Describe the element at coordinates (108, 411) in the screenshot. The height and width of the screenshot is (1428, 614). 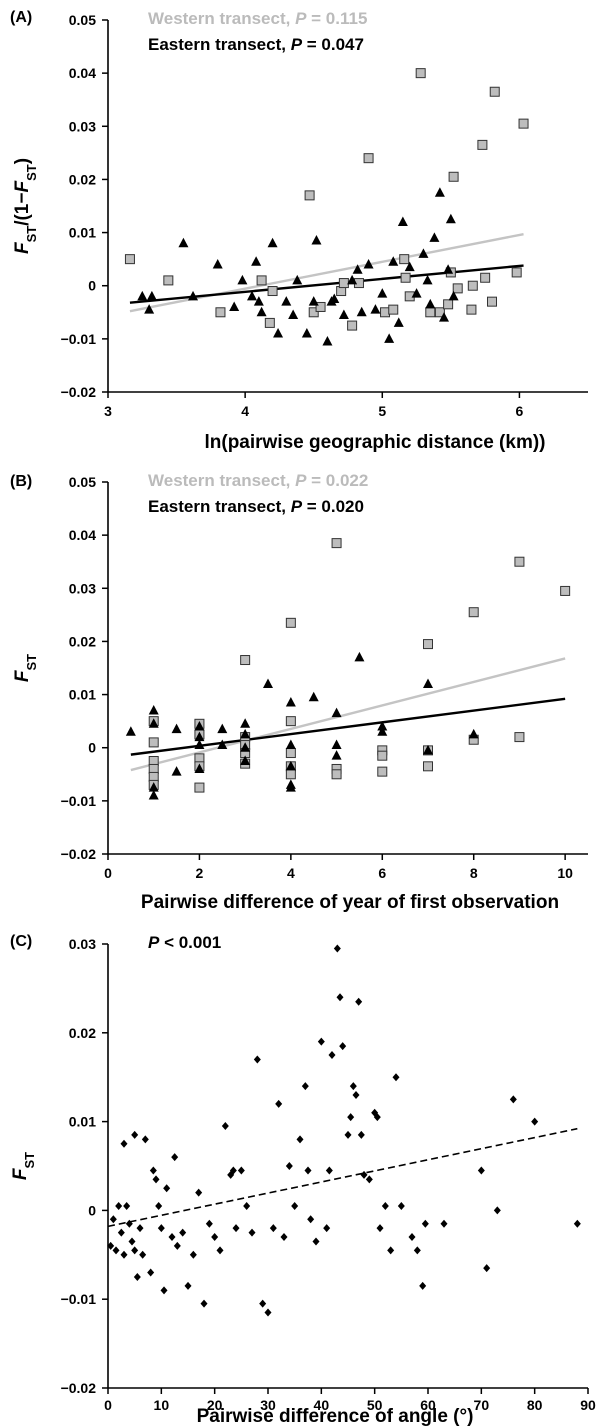
I see `x-tick-label: 3` at that location.